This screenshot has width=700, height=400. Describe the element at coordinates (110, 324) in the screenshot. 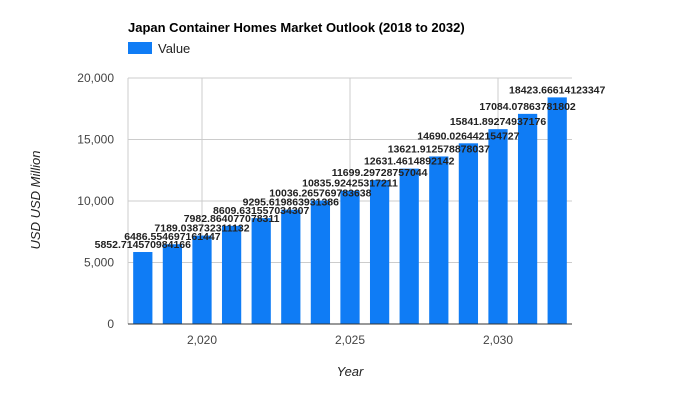

I see `y-tick-label: 0` at that location.